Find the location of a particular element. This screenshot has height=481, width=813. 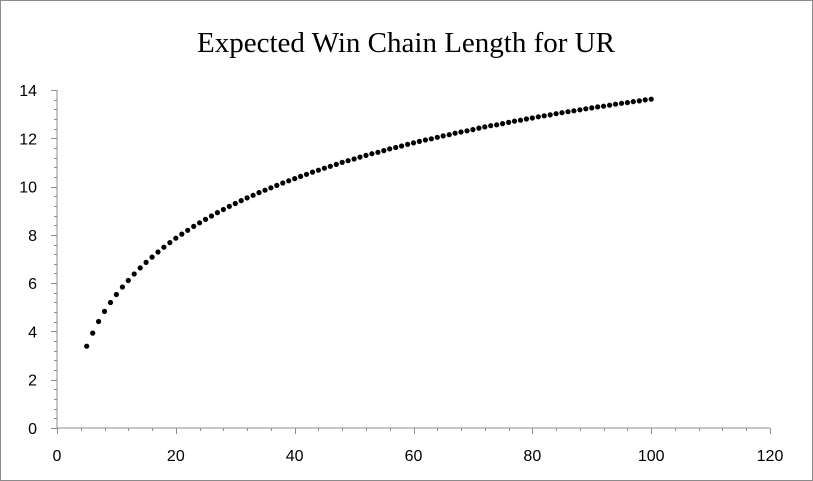

x-tick-label: 120 is located at coordinates (770, 456).